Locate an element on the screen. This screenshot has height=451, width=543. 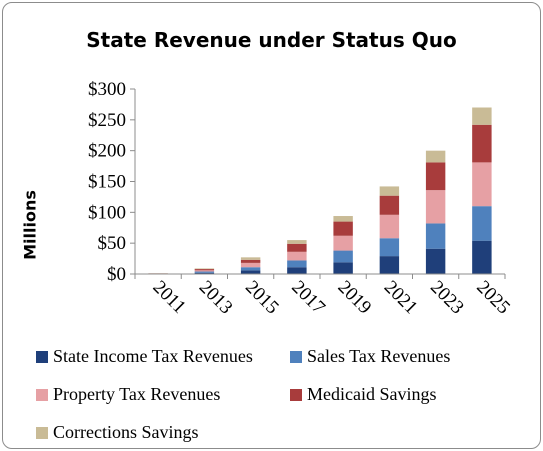
x-tick-label-2025: 2025 is located at coordinates (493, 298).